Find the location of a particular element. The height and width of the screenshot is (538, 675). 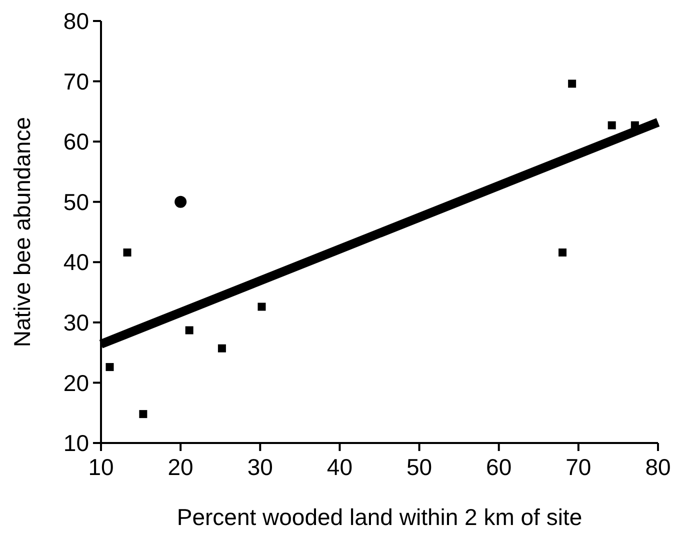

y-tick-label: 50 is located at coordinates (76, 201).